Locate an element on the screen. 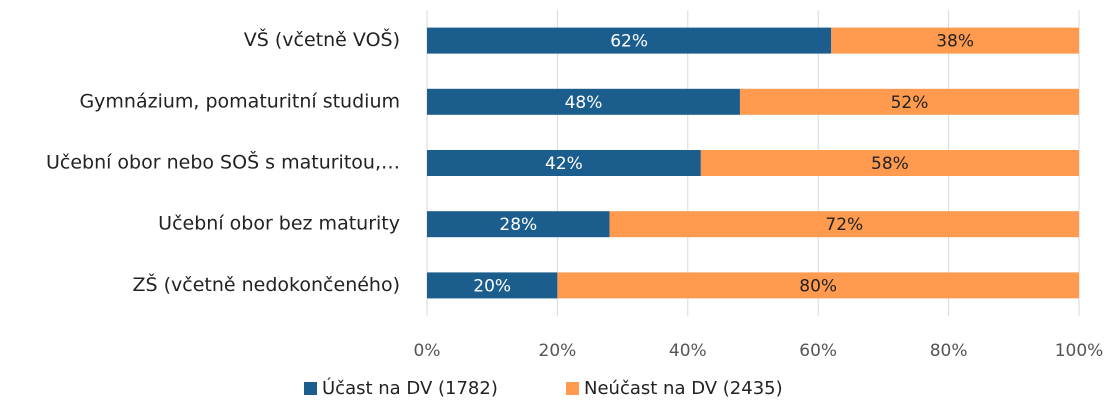  value-label: 72% is located at coordinates (844, 225).